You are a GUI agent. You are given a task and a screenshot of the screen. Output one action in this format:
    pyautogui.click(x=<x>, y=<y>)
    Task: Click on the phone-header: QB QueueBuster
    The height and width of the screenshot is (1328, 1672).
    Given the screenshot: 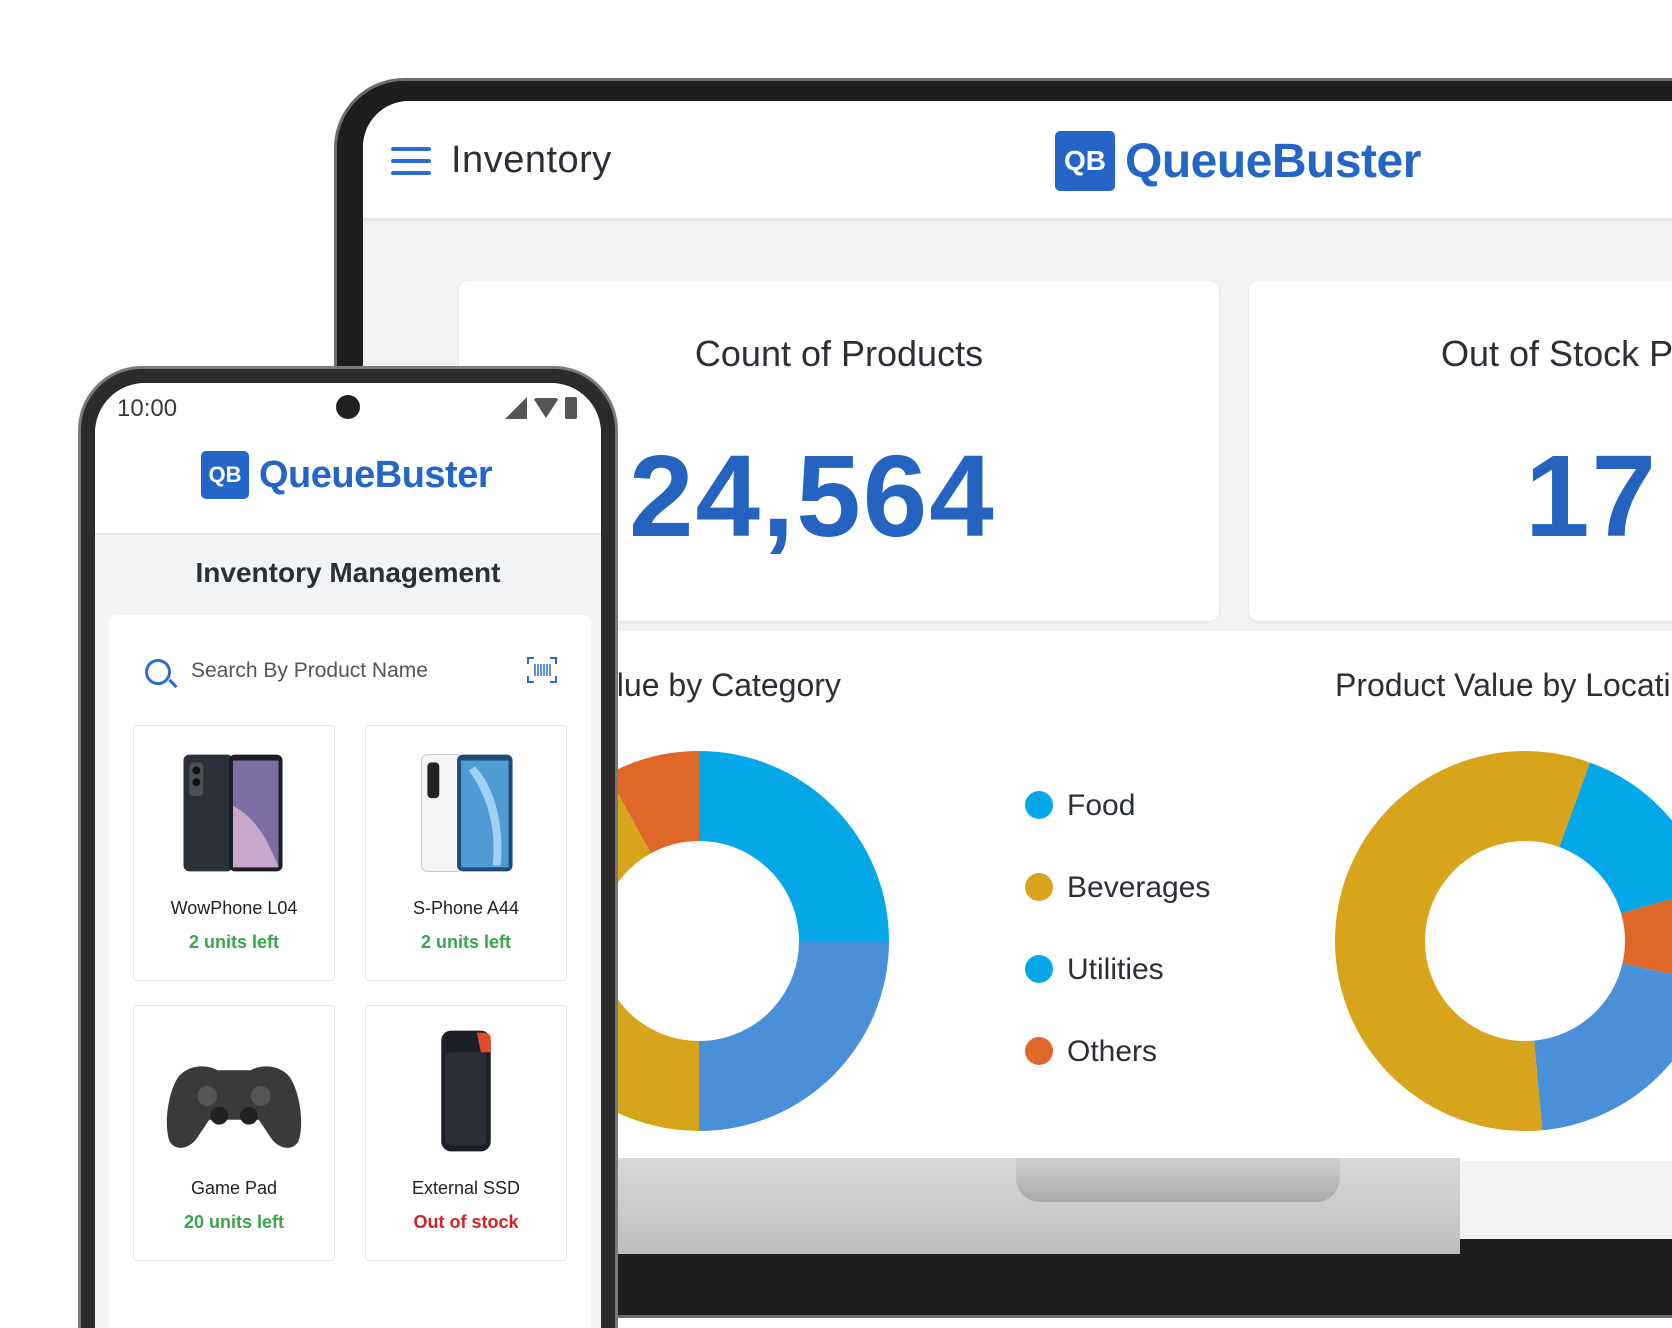 What is the action you would take?
    pyautogui.click(x=348, y=489)
    